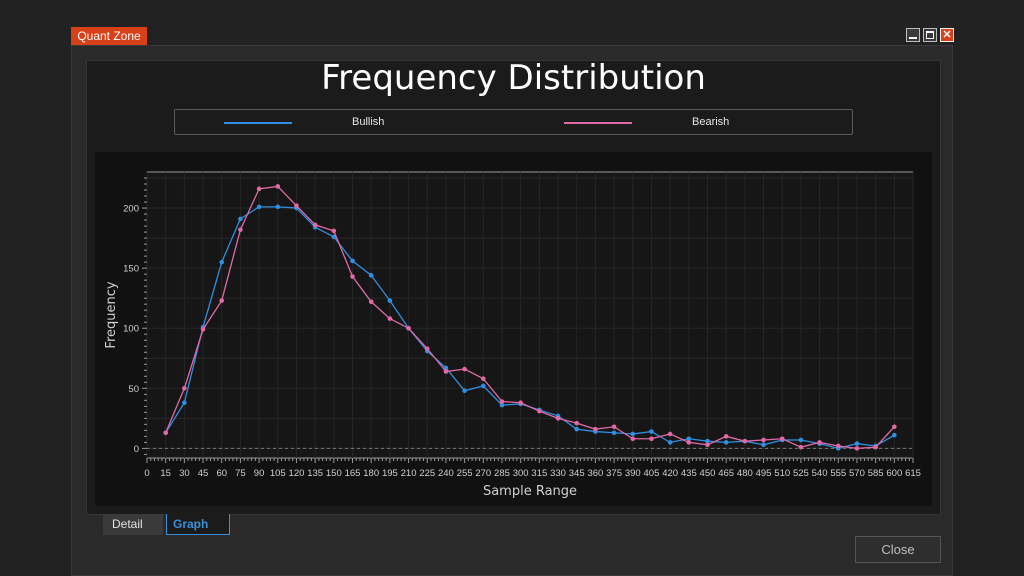  Describe the element at coordinates (595, 473) in the screenshot. I see `x-tick-label: 360` at that location.